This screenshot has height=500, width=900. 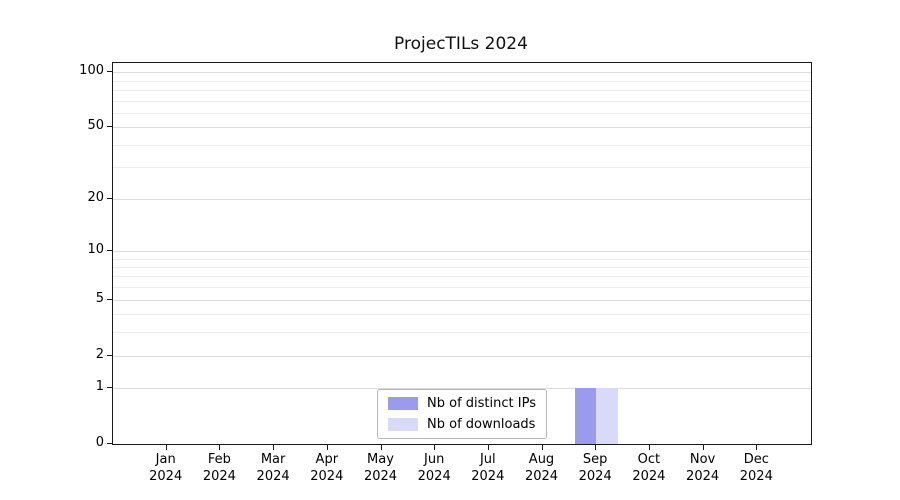 I want to click on x-tick-label-7: Jul 2024, so click(x=488, y=468).